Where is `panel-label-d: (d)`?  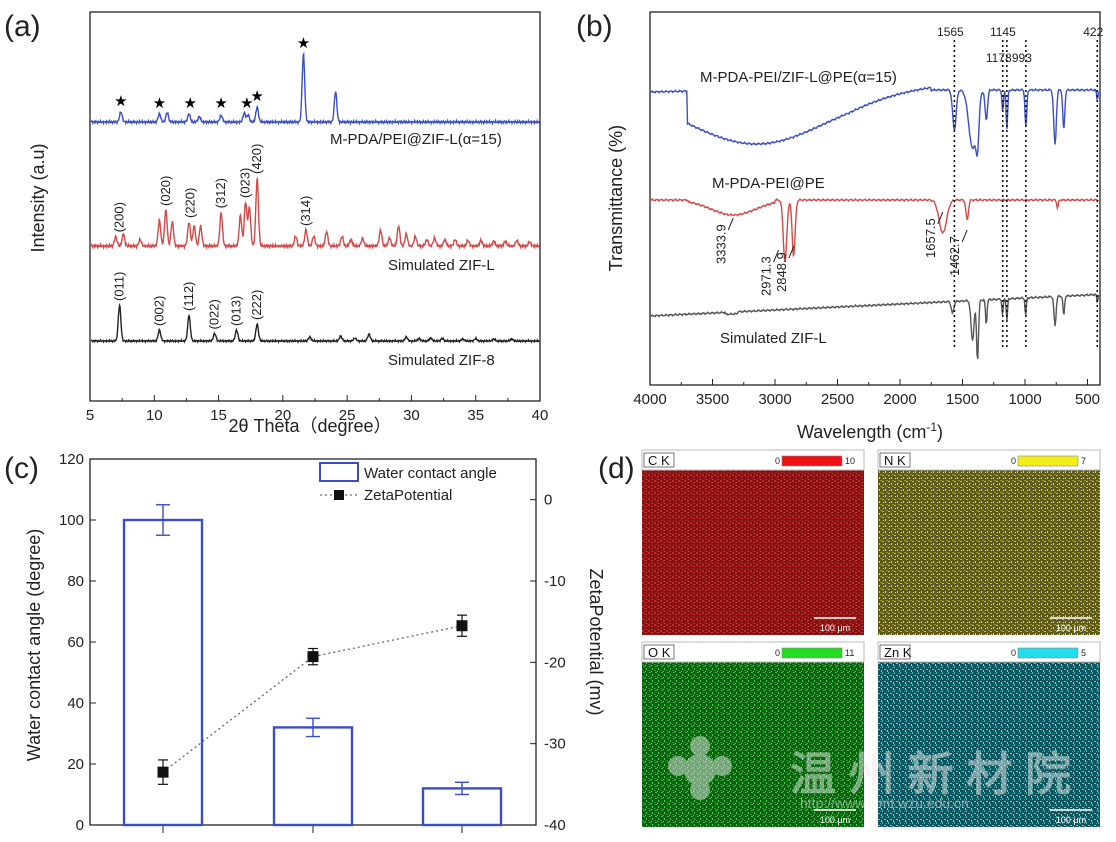 panel-label-d: (d) is located at coordinates (616, 468).